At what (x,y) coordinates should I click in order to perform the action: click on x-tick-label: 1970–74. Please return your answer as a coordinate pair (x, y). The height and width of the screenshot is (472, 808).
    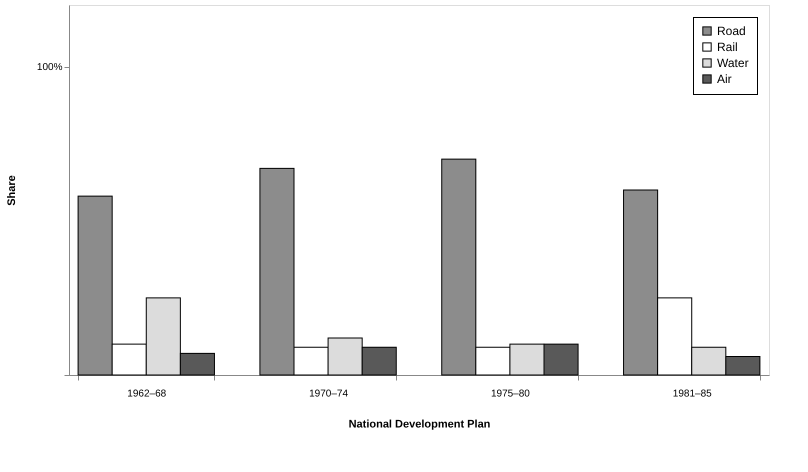
    Looking at the image, I should click on (328, 394).